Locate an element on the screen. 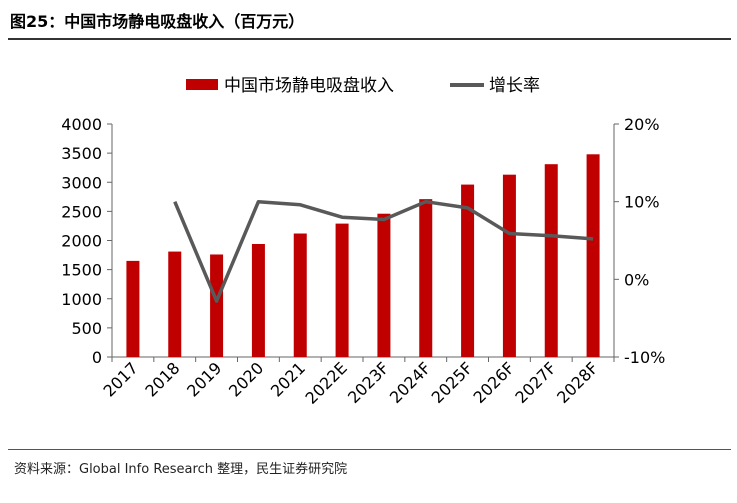 This screenshot has height=503, width=737. x-category-label: 2024F is located at coordinates (410, 382).